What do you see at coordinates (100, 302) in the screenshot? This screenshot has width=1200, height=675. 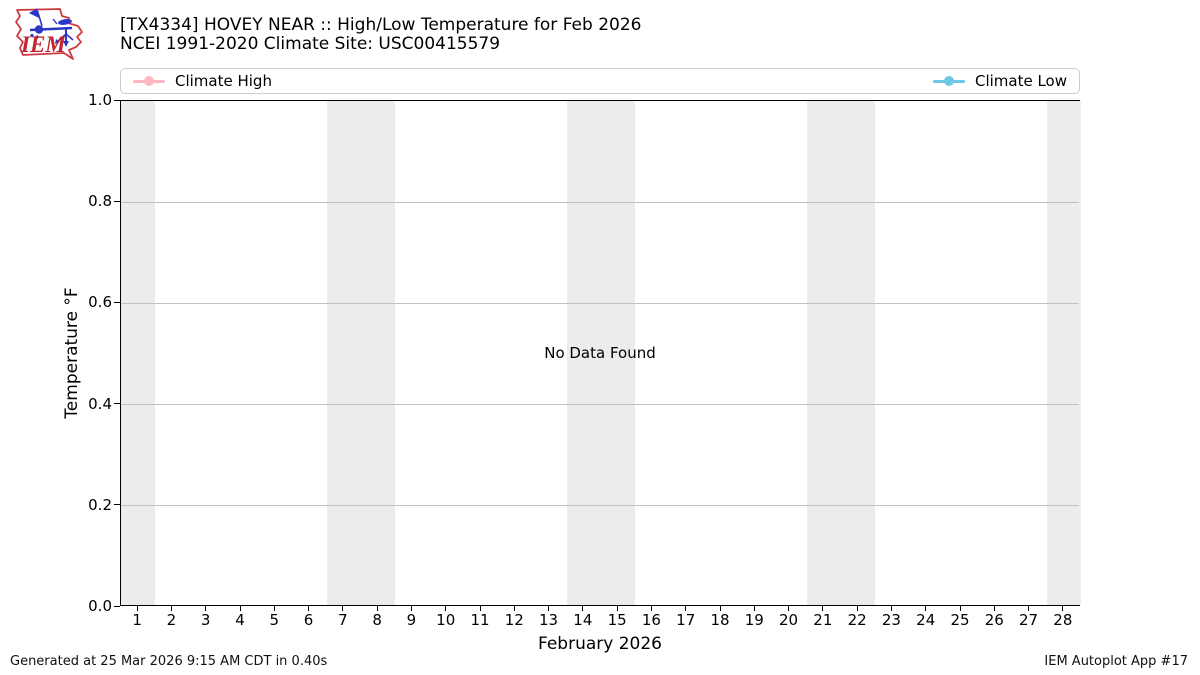 I see `y-tick-label: 0.6` at bounding box center [100, 302].